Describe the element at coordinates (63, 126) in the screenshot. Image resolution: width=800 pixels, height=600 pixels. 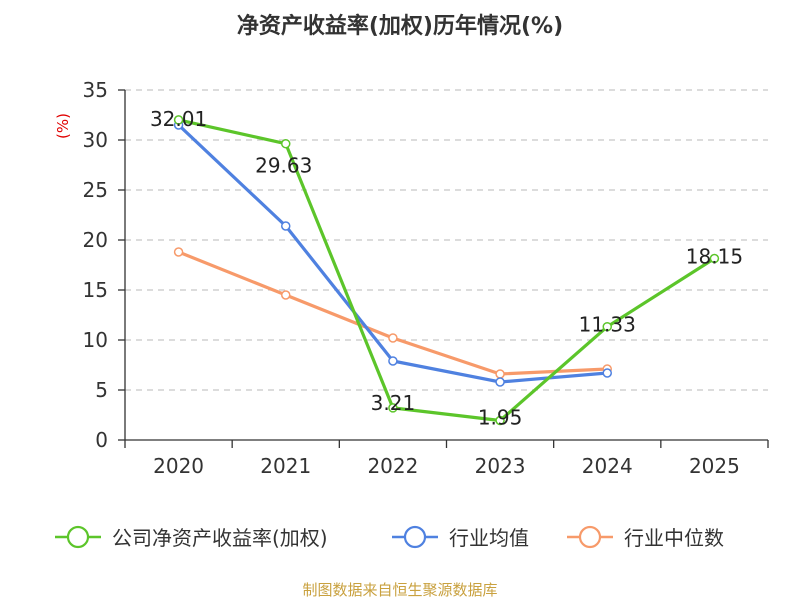
I see `y-axis-unit: (%)` at that location.